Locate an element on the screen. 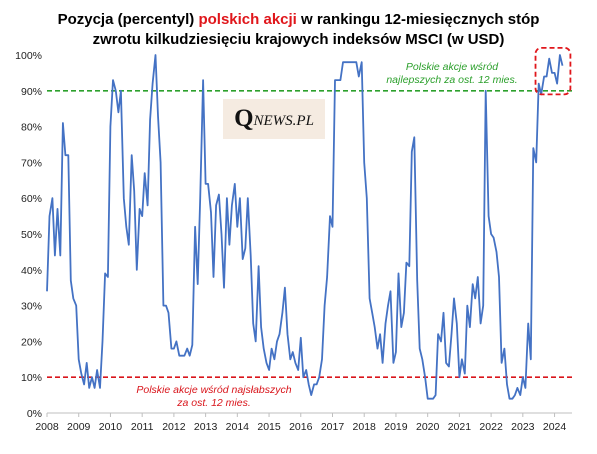 The height and width of the screenshot is (454, 597). x-tick-label: 2023 is located at coordinates (523, 427).